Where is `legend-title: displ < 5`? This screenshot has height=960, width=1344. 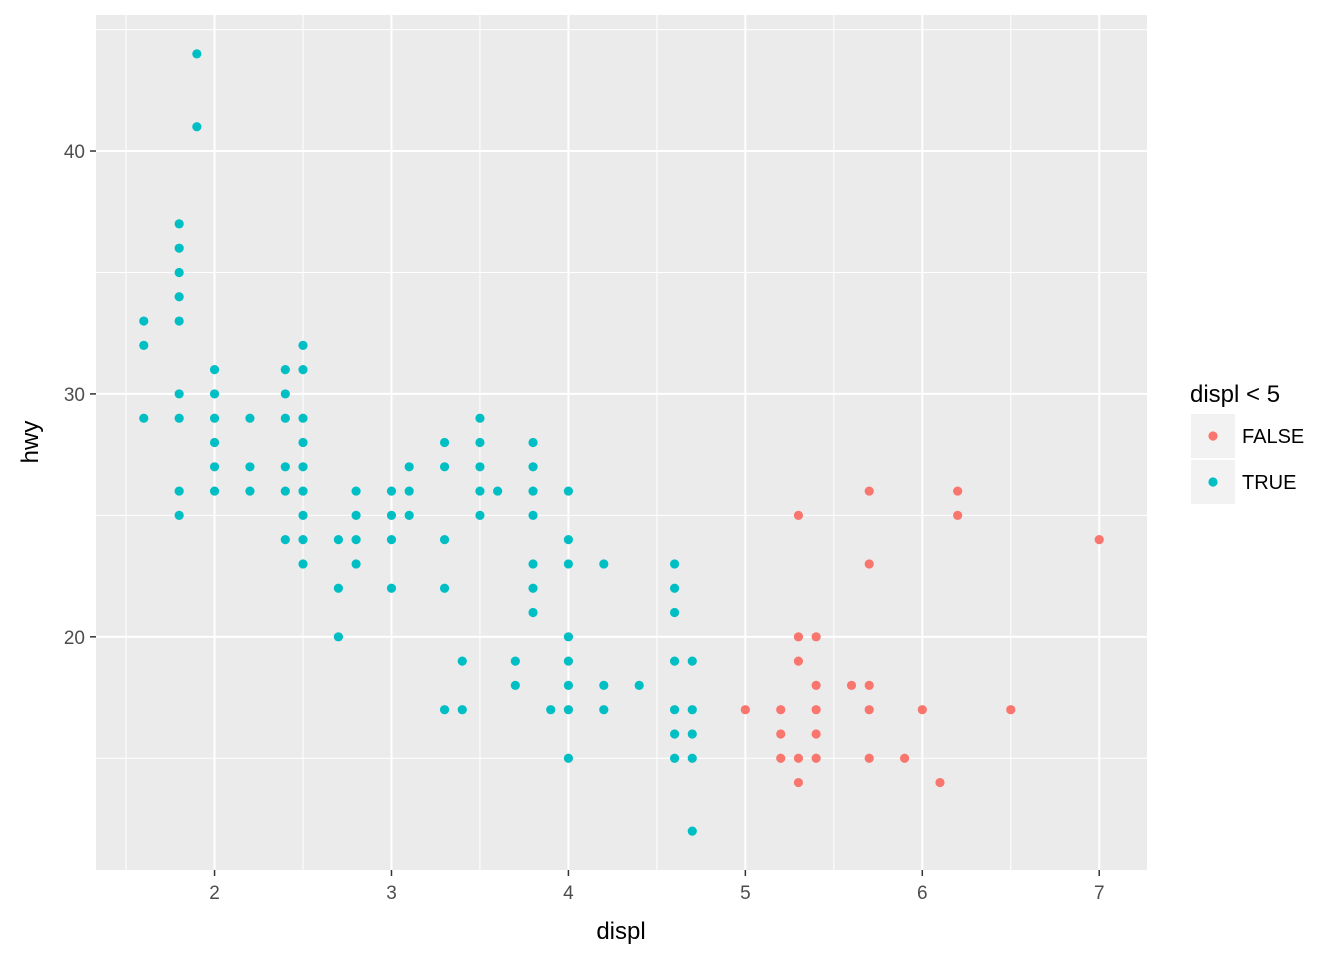
legend-title: displ < 5 is located at coordinates (1235, 394).